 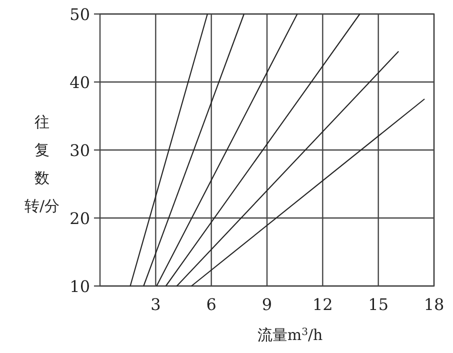 I want to click on x-tick-label: 6, so click(x=211, y=304).